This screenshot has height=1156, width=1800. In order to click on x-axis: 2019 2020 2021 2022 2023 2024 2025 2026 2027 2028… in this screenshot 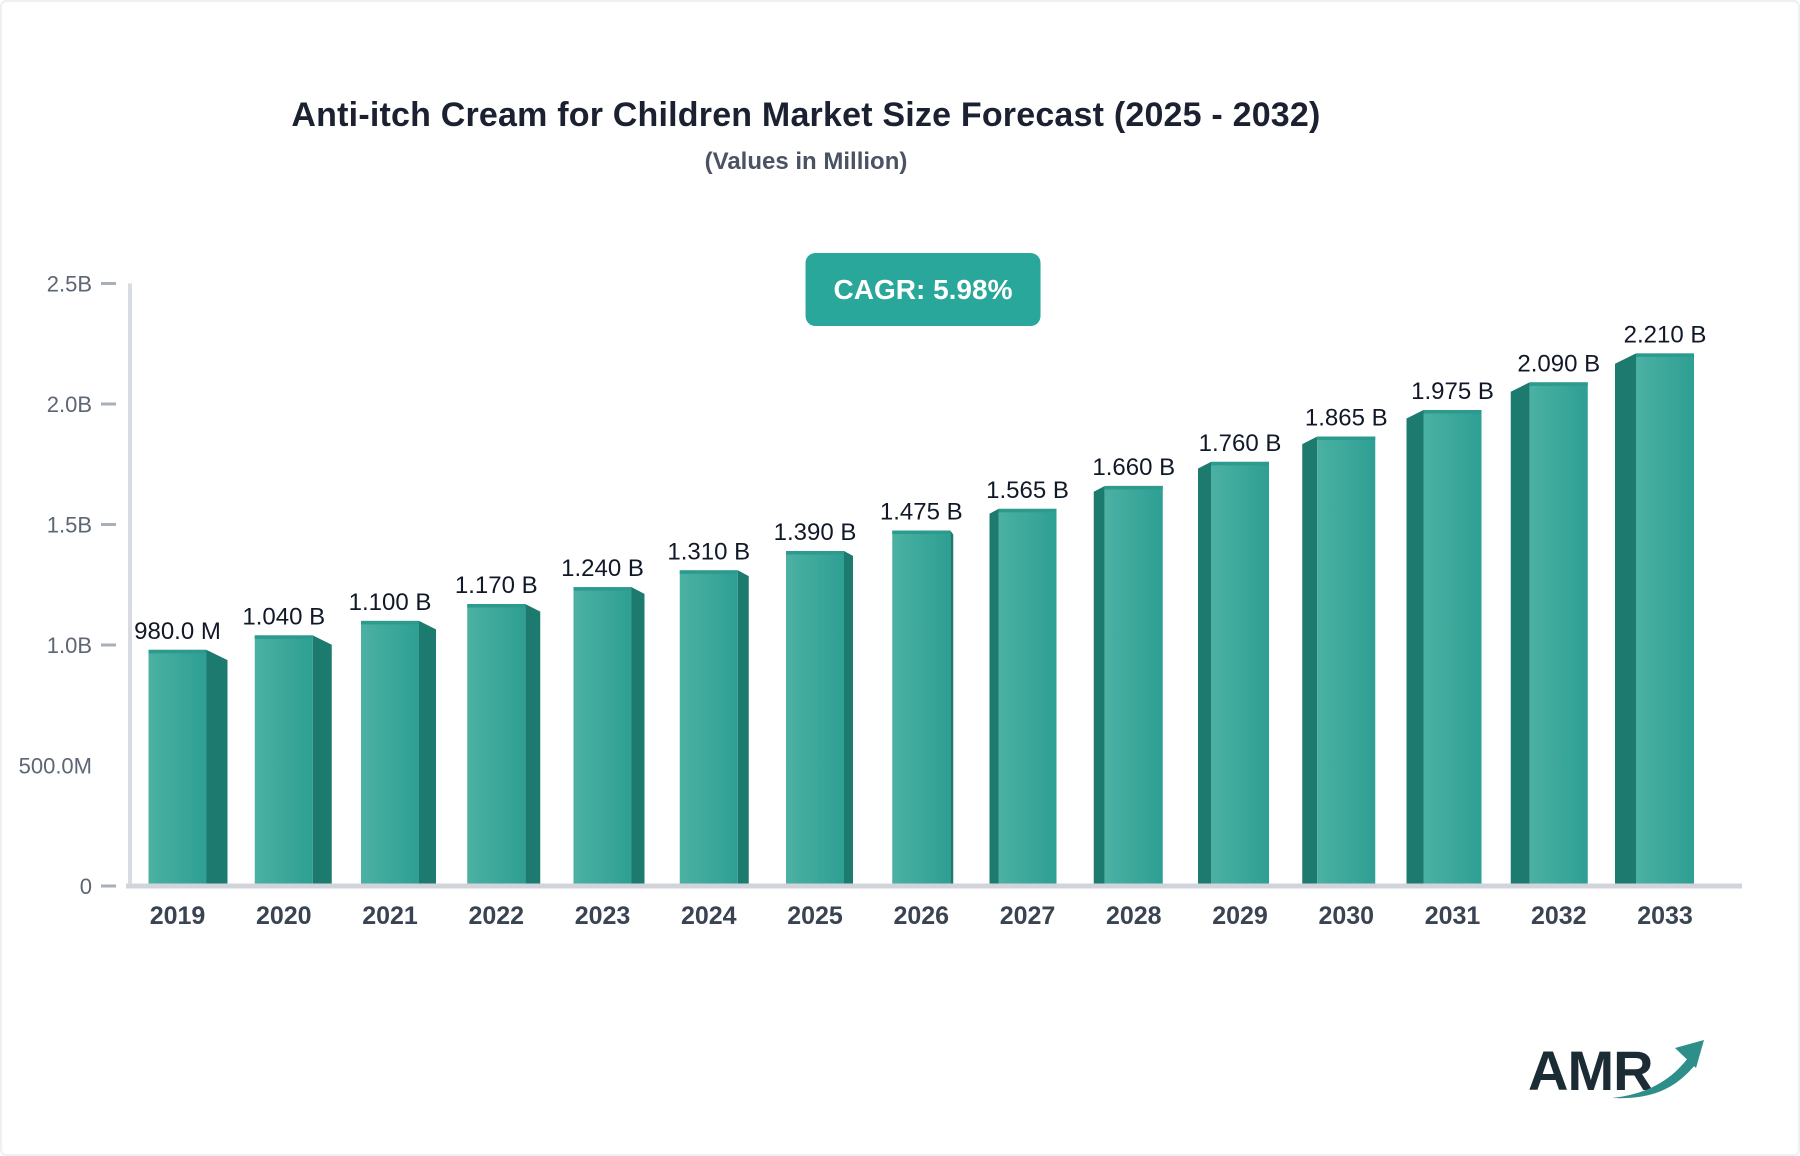, I will do `click(921, 916)`.